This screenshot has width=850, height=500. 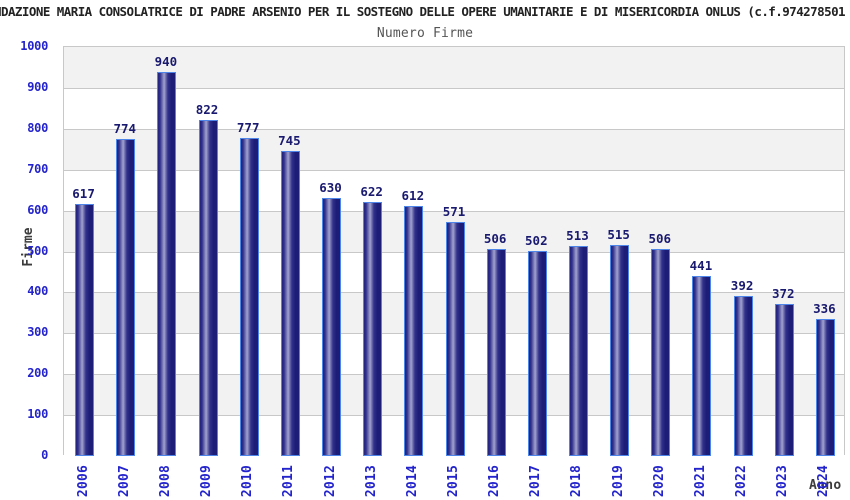 What do you see at coordinates (37, 332) in the screenshot?
I see `y-tick-label: 300` at bounding box center [37, 332].